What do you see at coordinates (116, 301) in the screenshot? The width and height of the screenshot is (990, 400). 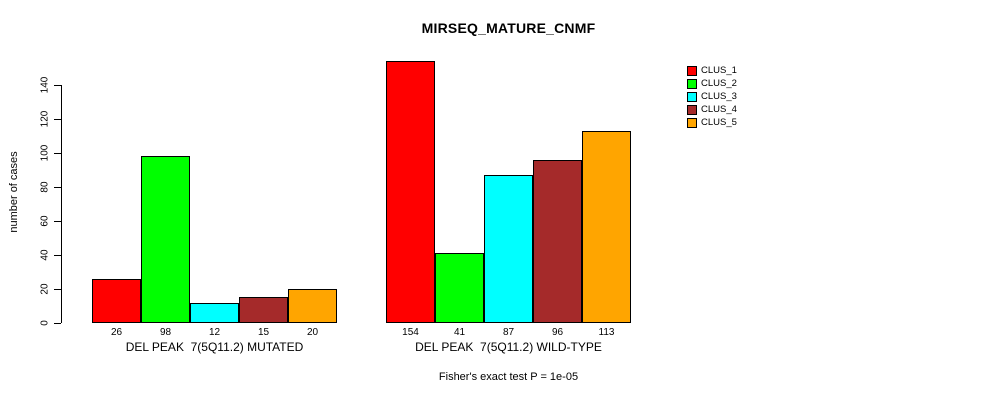 I see `bar-clus_1-group1` at bounding box center [116, 301].